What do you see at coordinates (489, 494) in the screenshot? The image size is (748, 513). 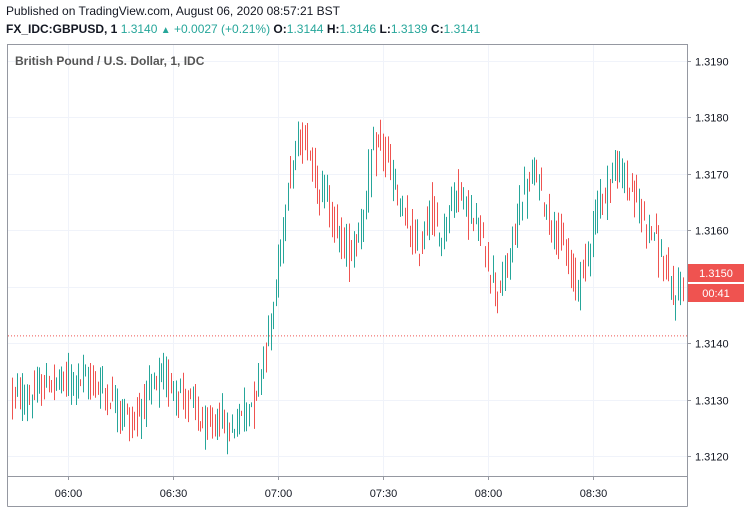 I see `x-tick-label: 08:00` at bounding box center [489, 494].